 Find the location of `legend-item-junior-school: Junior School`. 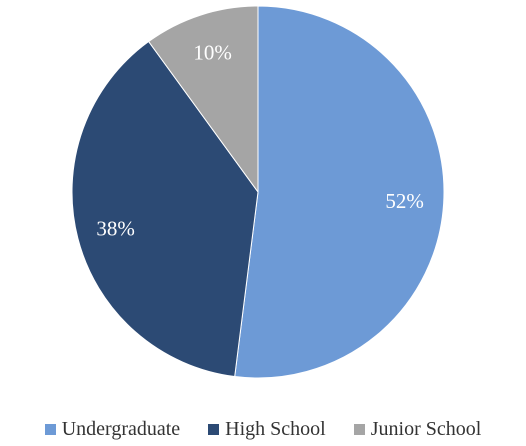

legend-item-junior-school: Junior School is located at coordinates (417, 429).